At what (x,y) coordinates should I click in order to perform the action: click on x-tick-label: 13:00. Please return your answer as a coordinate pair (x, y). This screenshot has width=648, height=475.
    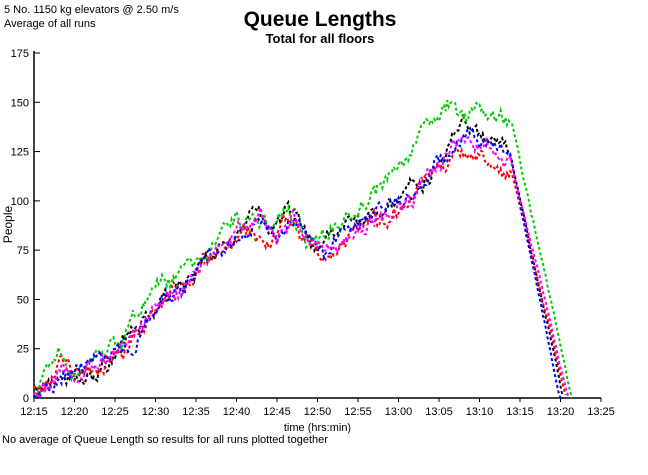
    Looking at the image, I should click on (399, 412).